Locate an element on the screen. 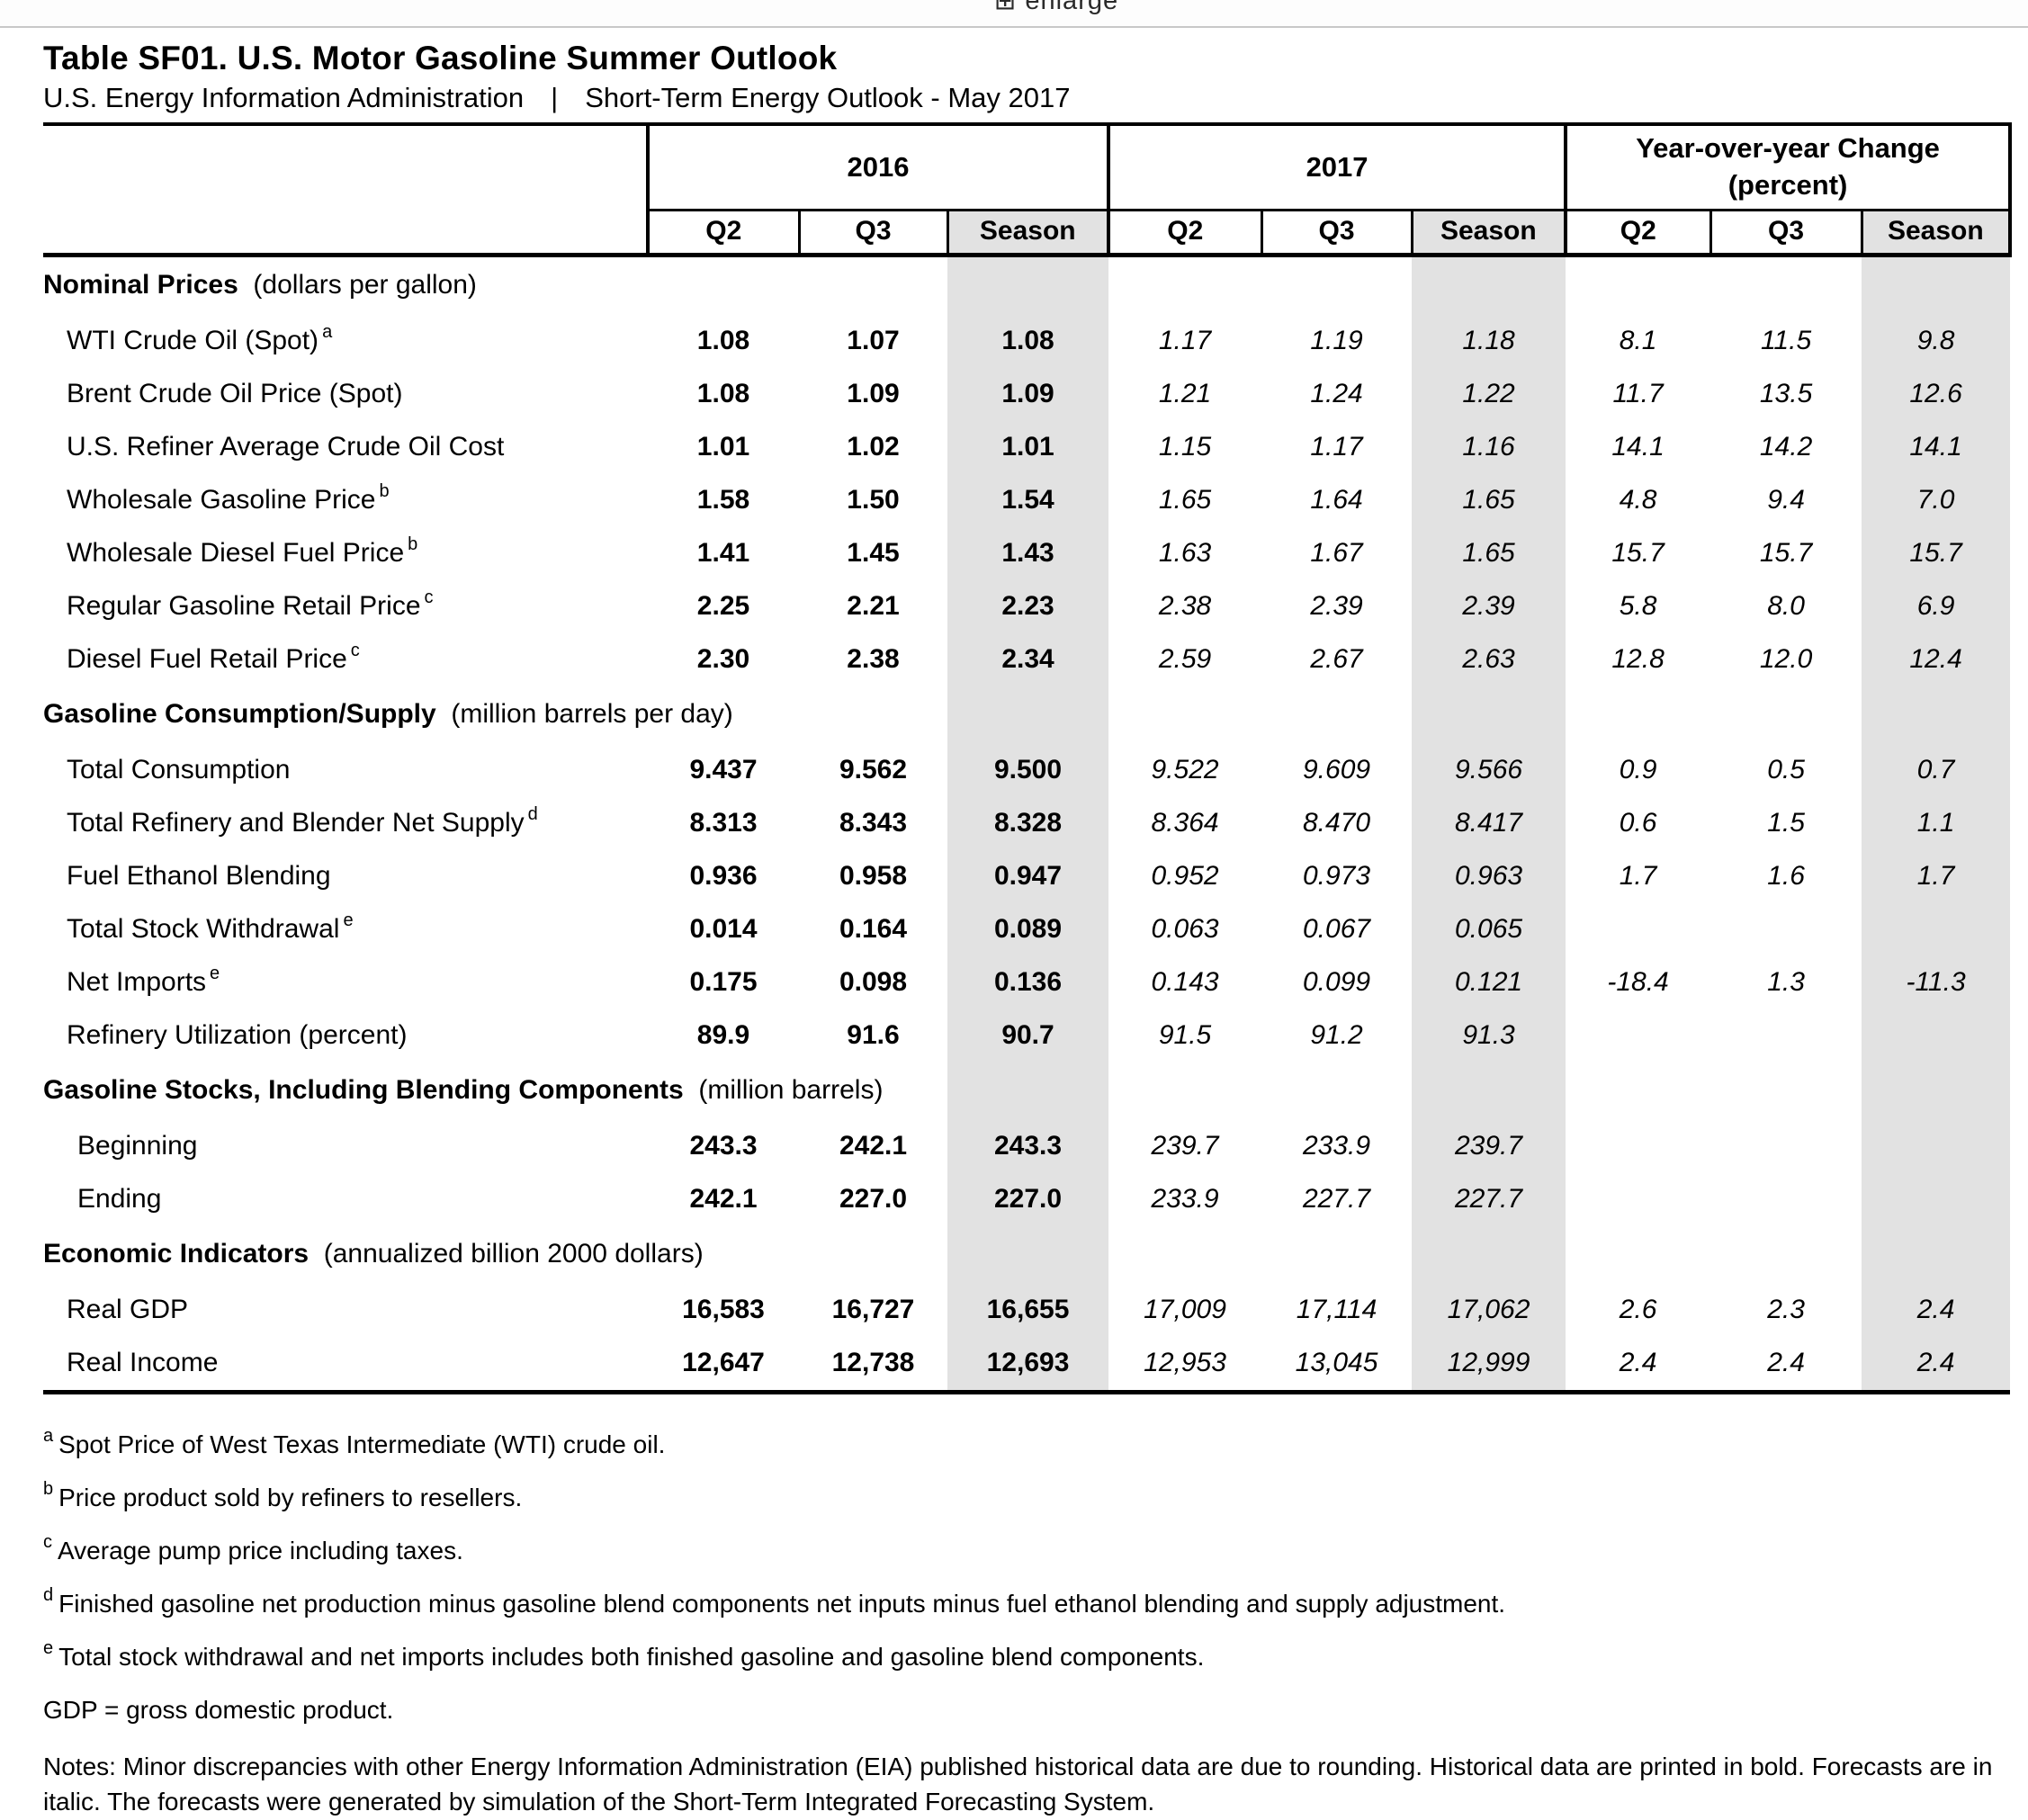 The width and height of the screenshot is (2028, 1820). row-label-text: Total Stock Withdrawal is located at coordinates (203, 928).